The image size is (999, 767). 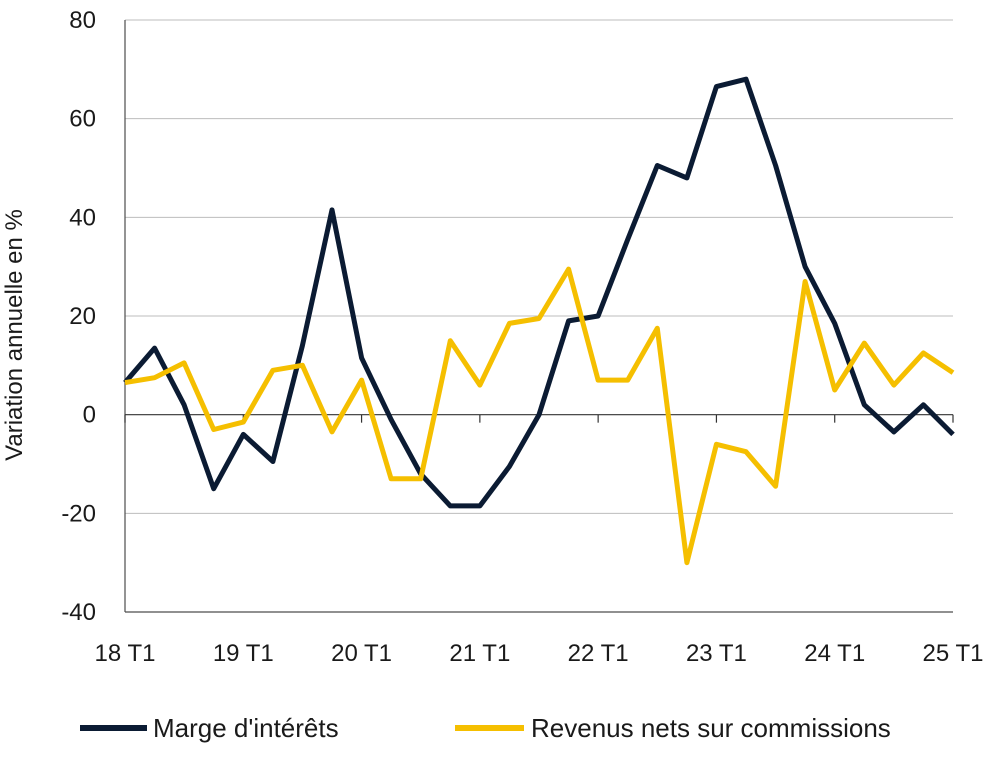 What do you see at coordinates (82, 20) in the screenshot?
I see `y-tick-label: 80` at bounding box center [82, 20].